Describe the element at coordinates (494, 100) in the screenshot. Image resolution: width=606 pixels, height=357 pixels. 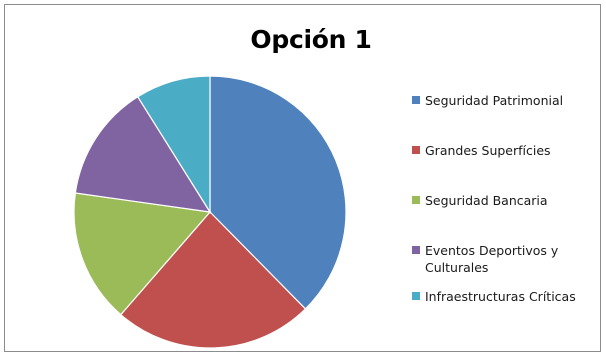
I see `legend-label: Seguridad Patrimonial` at that location.